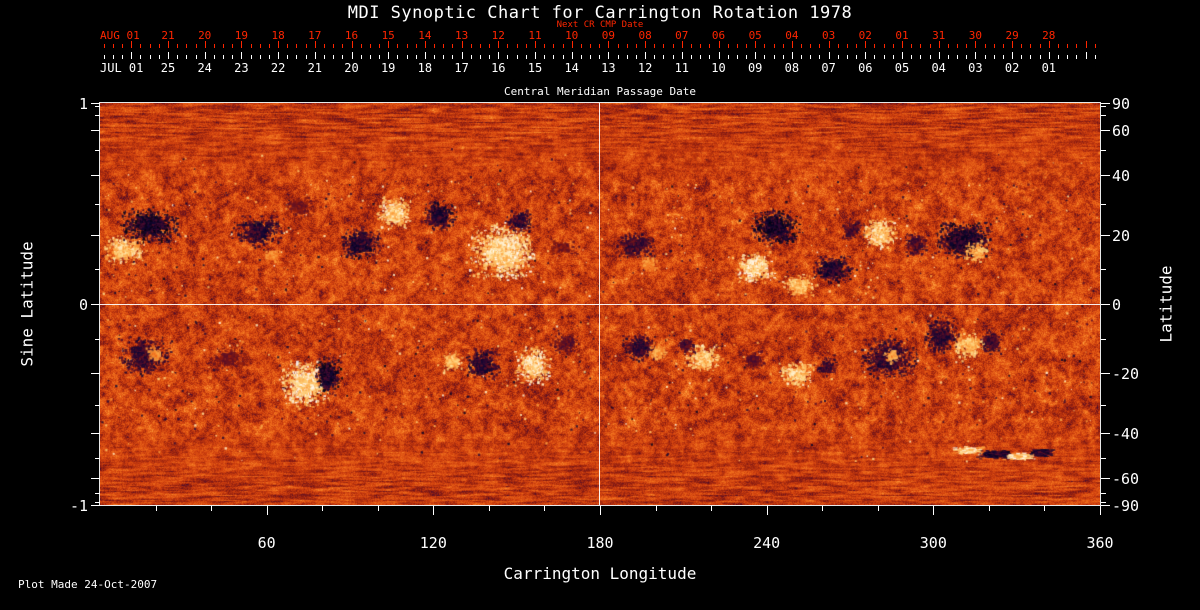 This screenshot has height=610, width=1200. I want to click on sine-latitude-tick-label: -1, so click(78, 506).